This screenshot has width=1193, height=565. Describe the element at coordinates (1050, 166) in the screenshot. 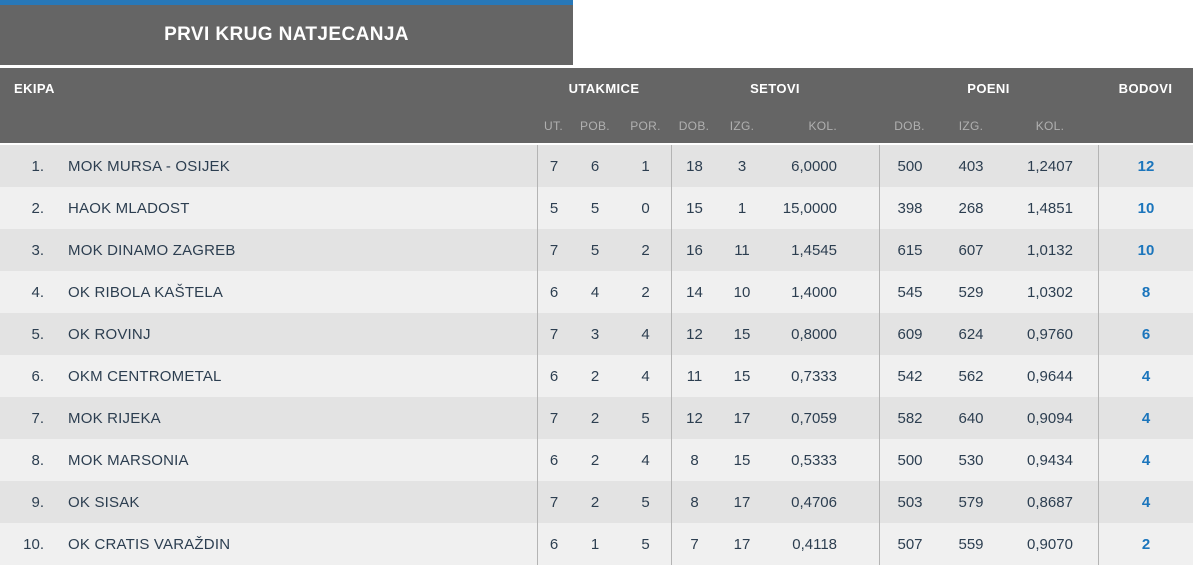

I see `cell-poen-kol: 1,2407` at that location.